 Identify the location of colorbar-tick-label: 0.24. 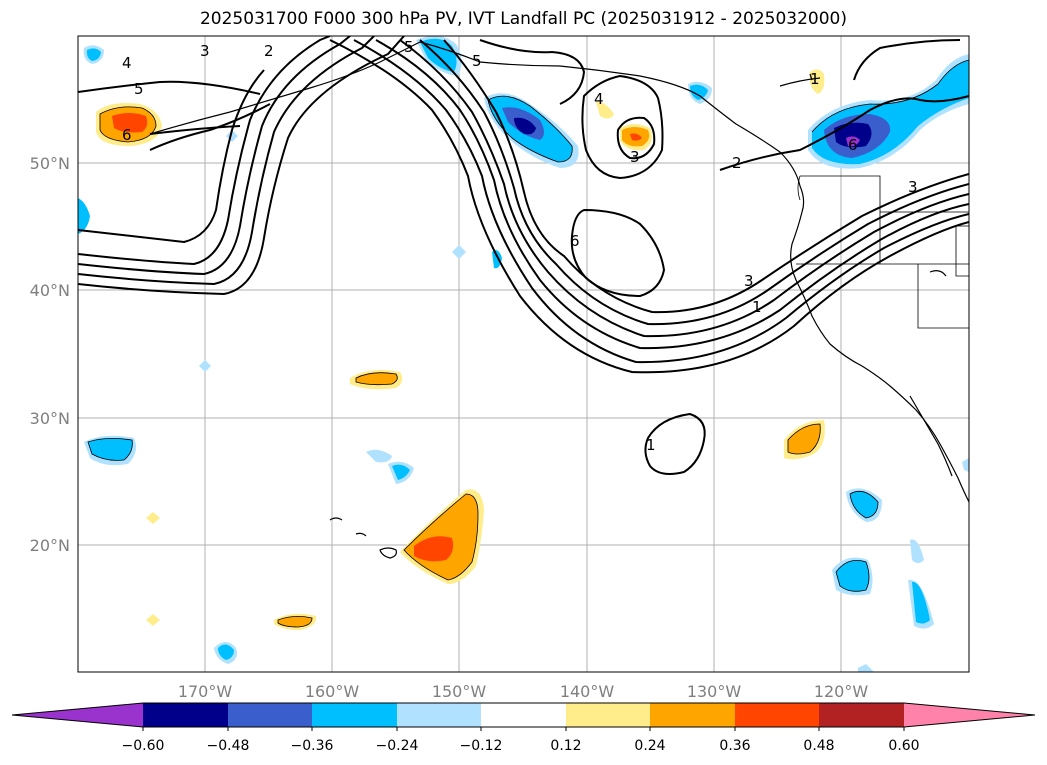
(649, 746).